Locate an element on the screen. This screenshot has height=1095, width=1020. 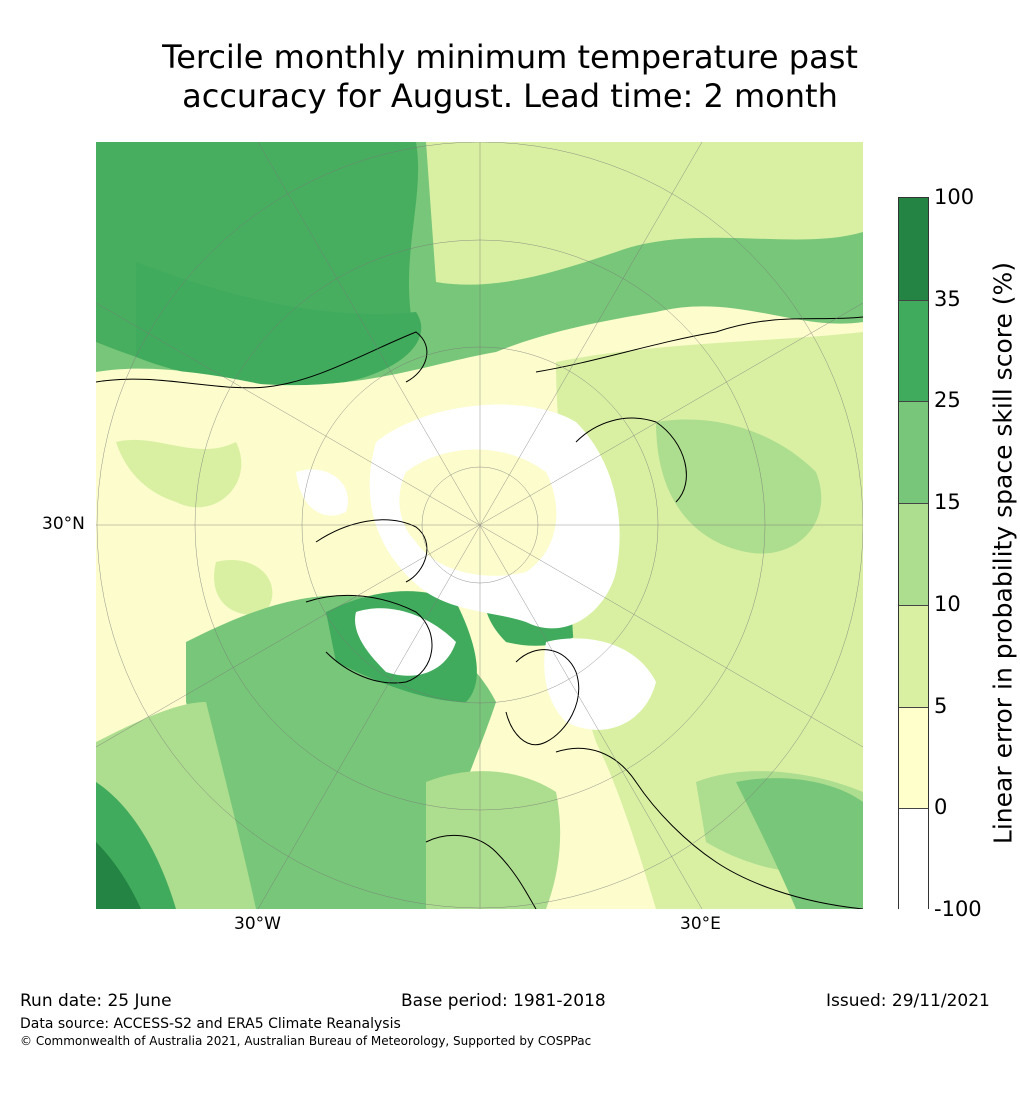
region-eurasia-patches is located at coordinates (759, 646).